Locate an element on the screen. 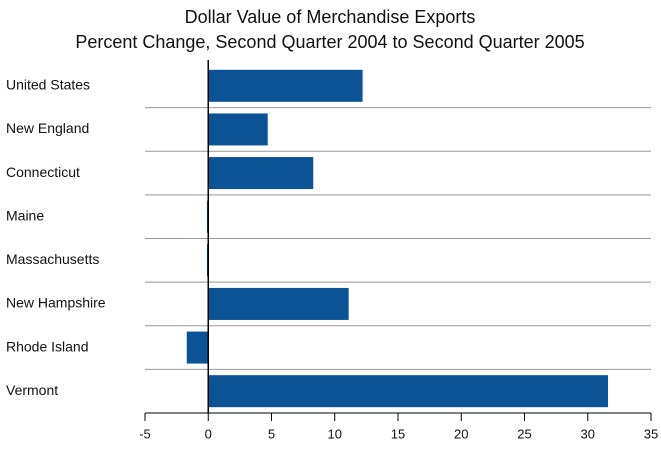  x-tick-label: 10 is located at coordinates (335, 433).